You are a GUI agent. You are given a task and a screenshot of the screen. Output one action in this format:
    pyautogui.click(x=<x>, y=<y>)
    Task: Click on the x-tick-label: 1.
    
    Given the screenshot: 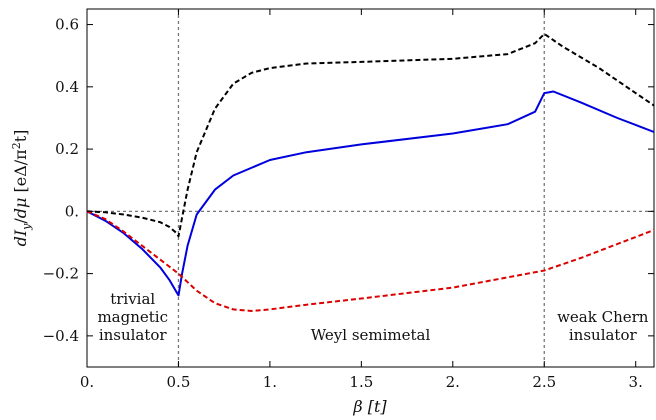 What is the action you would take?
    pyautogui.click(x=270, y=382)
    